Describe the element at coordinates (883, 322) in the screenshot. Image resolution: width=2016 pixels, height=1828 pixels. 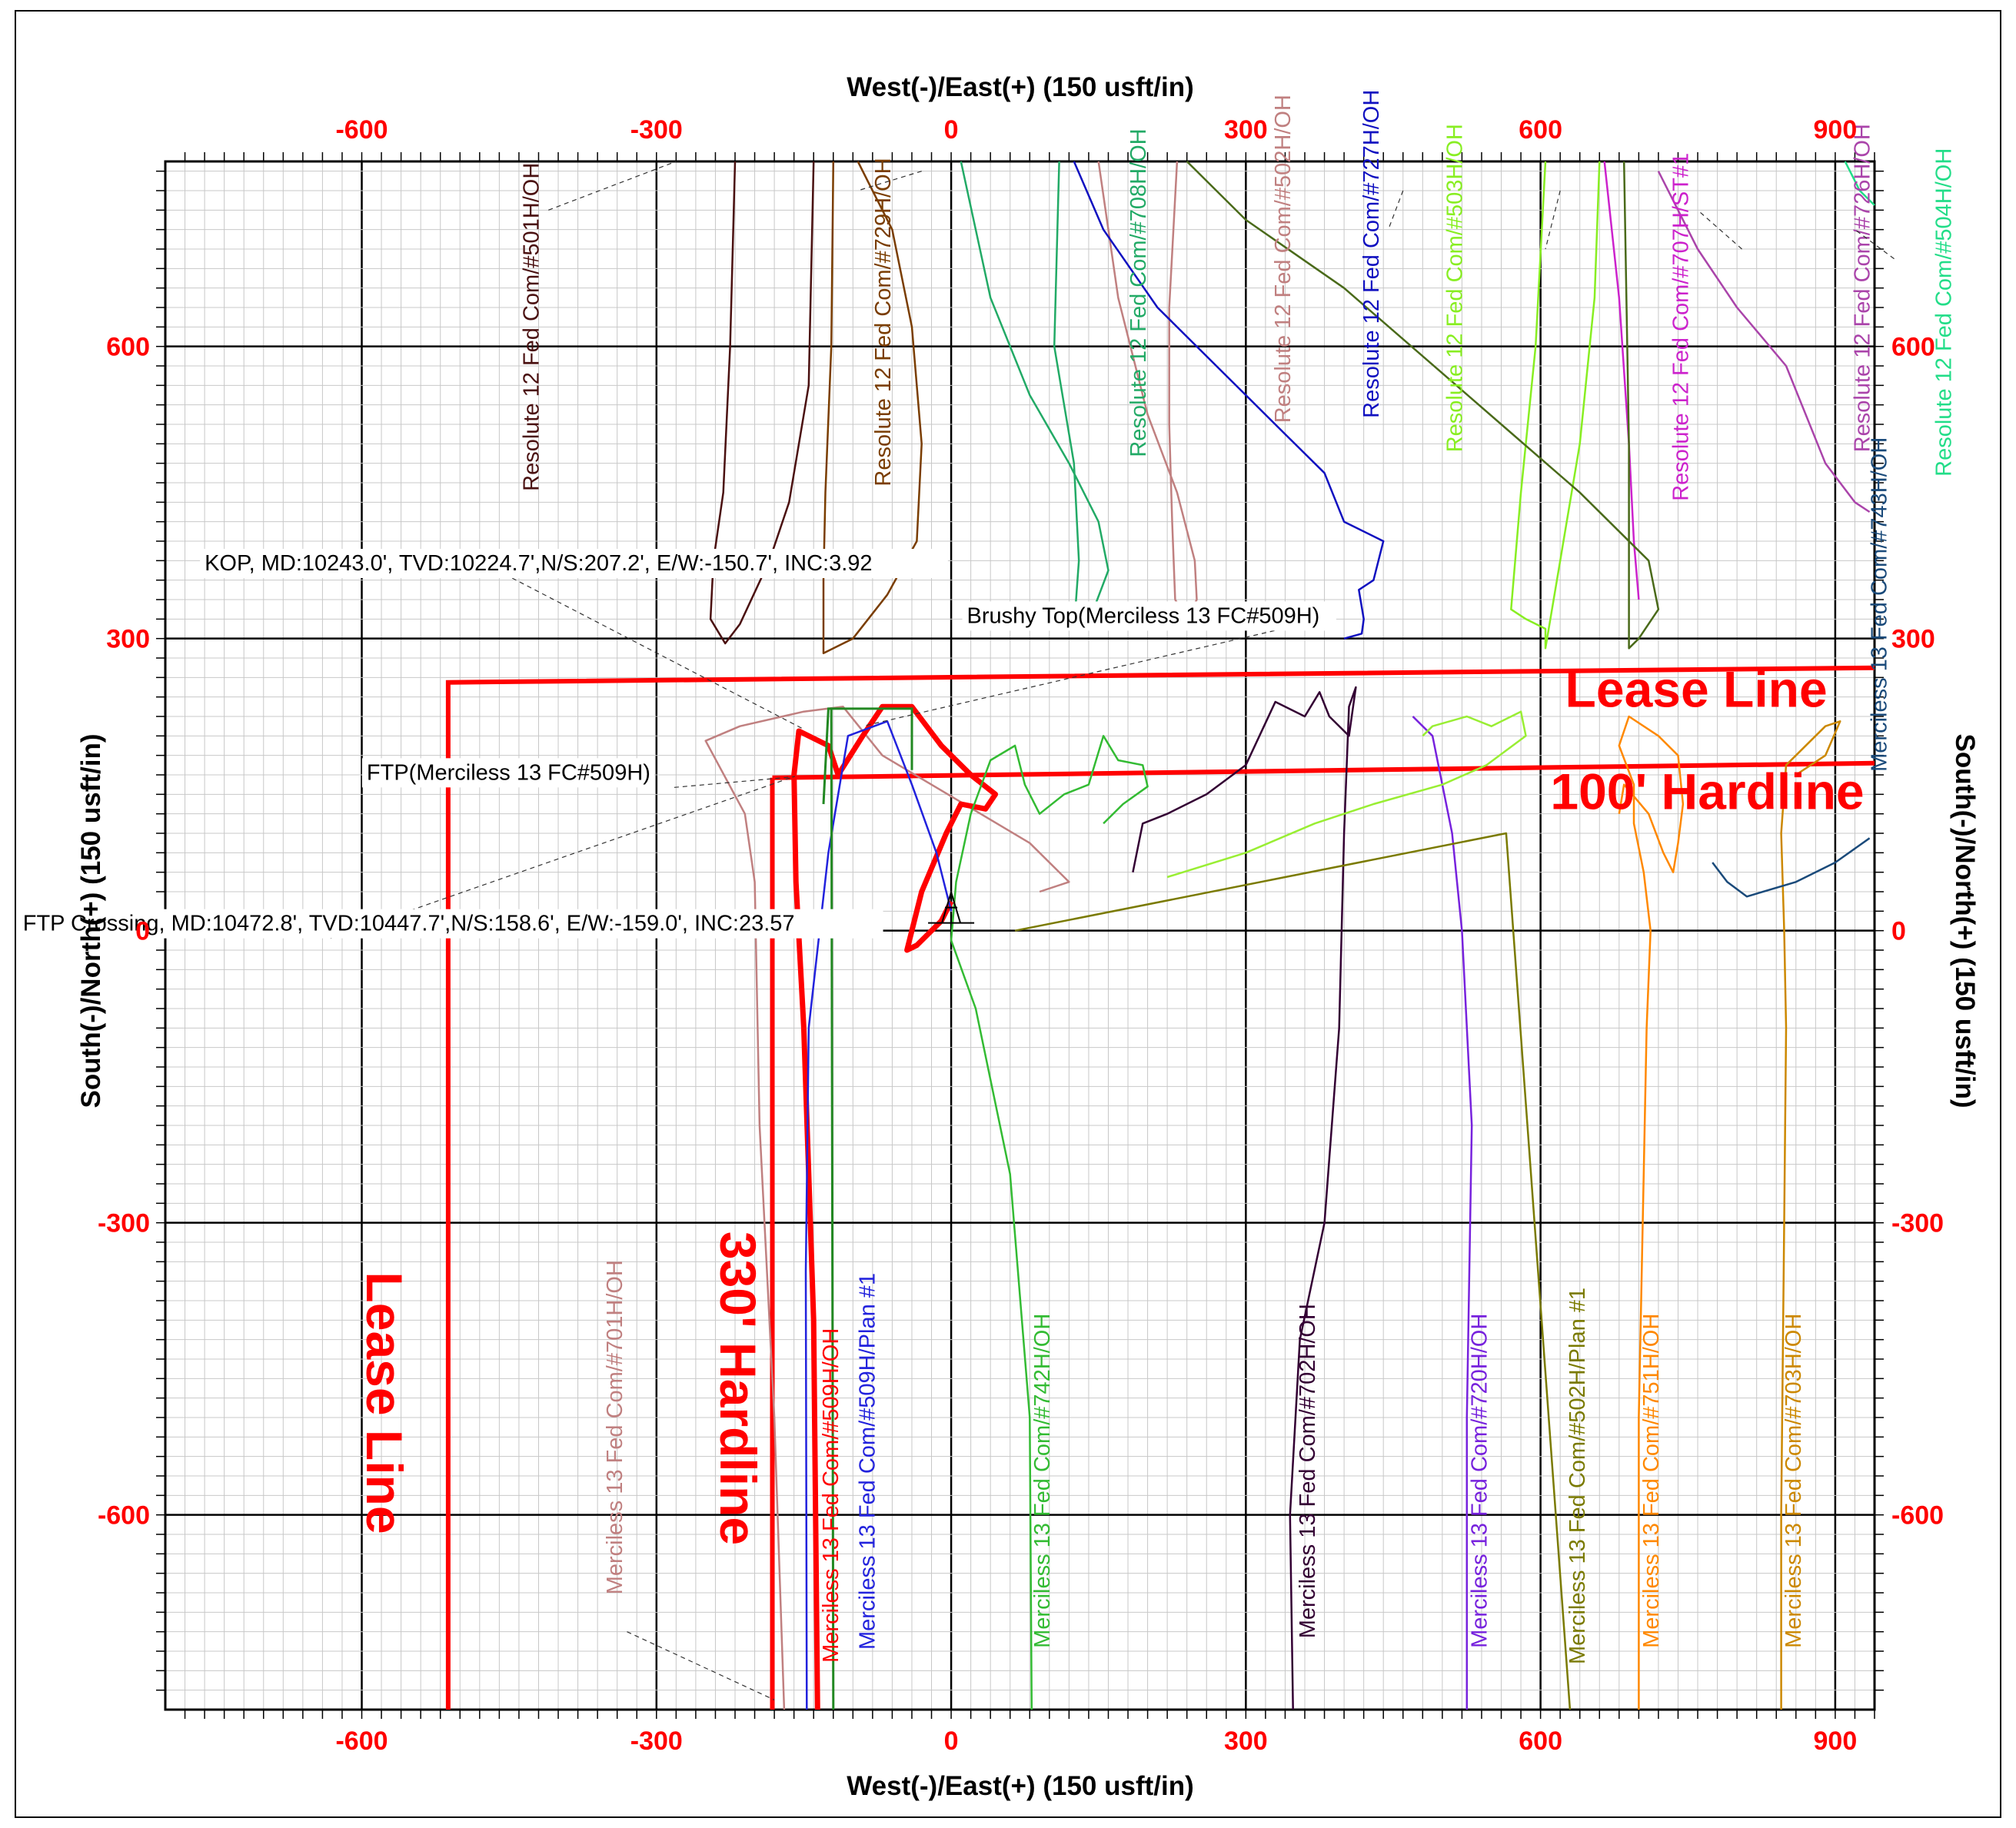
I see `well-label: Resolute 12 Fed Com/#729H/OH` at that location.